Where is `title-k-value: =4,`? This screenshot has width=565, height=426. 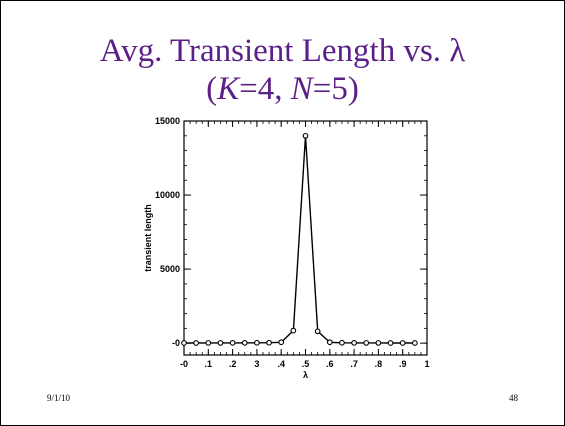 title-k-value: =4, is located at coordinates (265, 89).